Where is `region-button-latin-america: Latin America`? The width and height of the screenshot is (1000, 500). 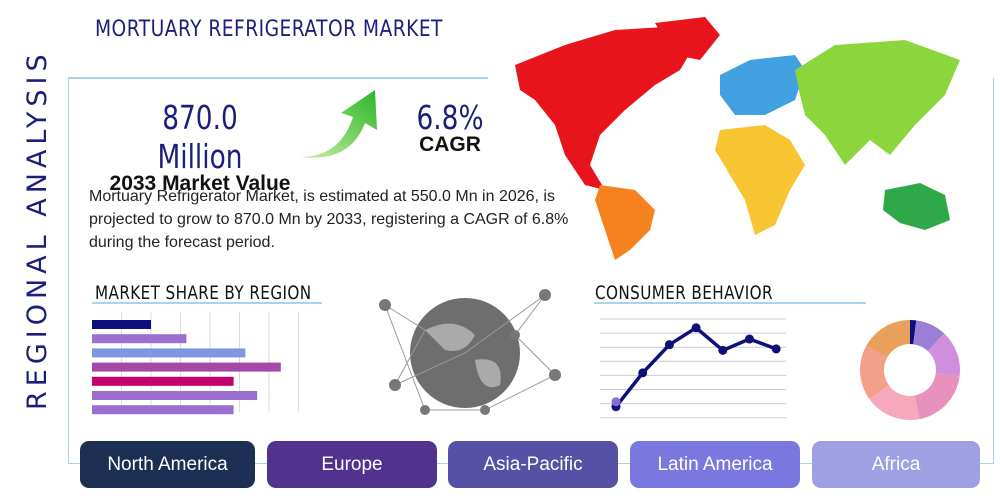 region-button-latin-america: Latin America is located at coordinates (715, 464).